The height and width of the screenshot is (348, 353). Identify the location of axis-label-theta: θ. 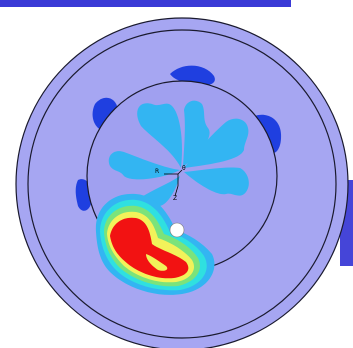
(184, 168).